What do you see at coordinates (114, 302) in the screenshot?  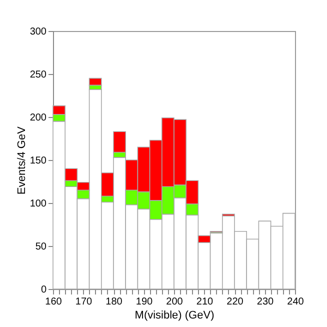 I see `x-tick-label: 180` at bounding box center [114, 302].